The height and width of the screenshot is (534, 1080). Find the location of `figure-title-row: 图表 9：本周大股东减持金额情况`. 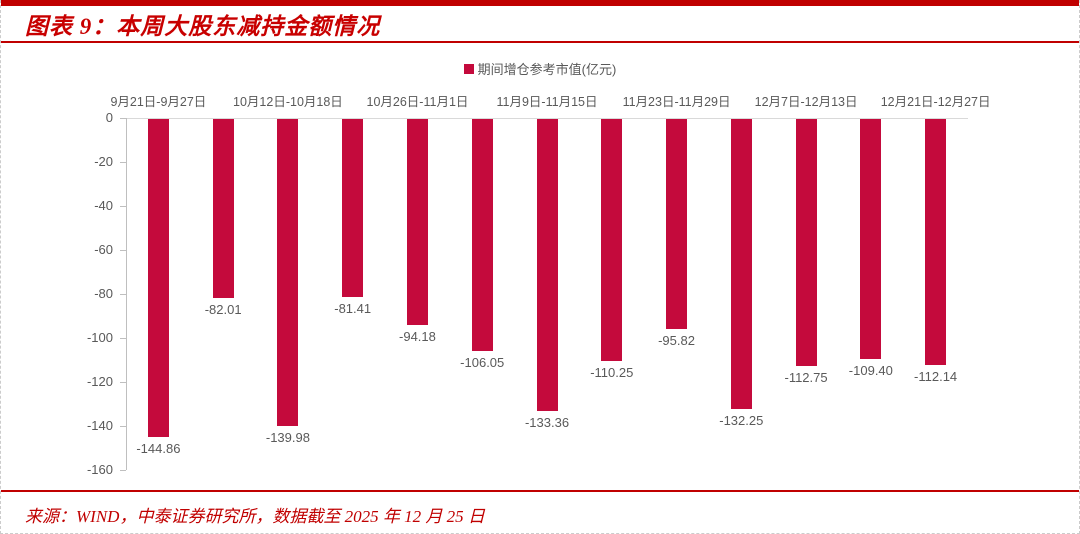

figure-title-row: 图表 9：本周大股东减持金额情况 is located at coordinates (540, 24).